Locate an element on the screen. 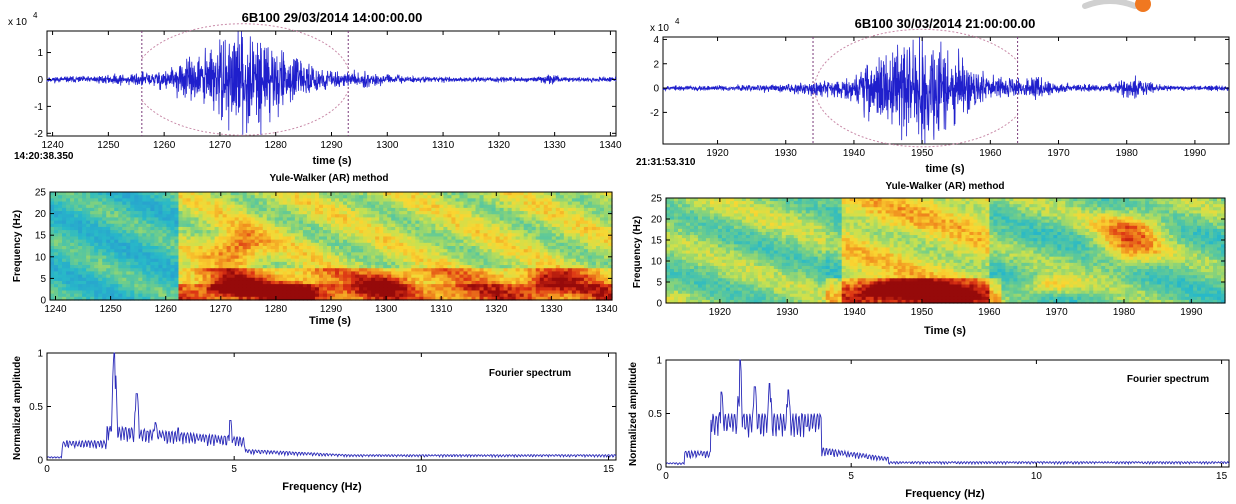  left-spectrogram-xtick-label: 1310 is located at coordinates (441, 309).